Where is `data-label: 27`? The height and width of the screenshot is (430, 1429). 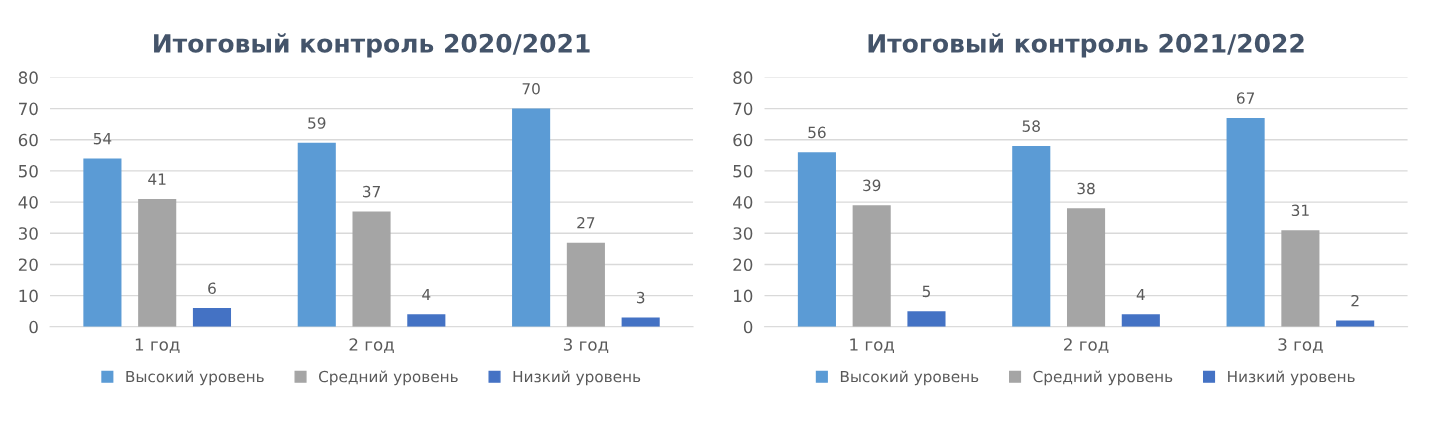 data-label: 27 is located at coordinates (586, 223).